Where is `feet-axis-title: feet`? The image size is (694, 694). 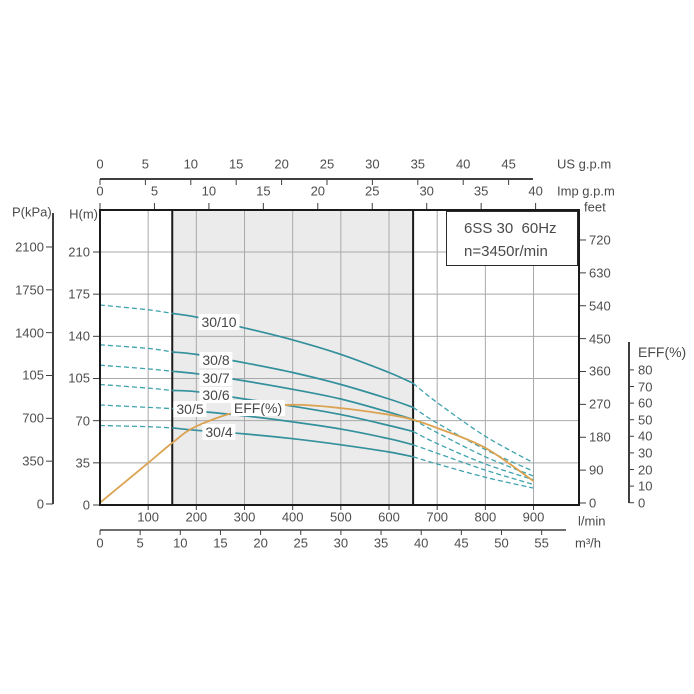
feet-axis-title: feet is located at coordinates (595, 207).